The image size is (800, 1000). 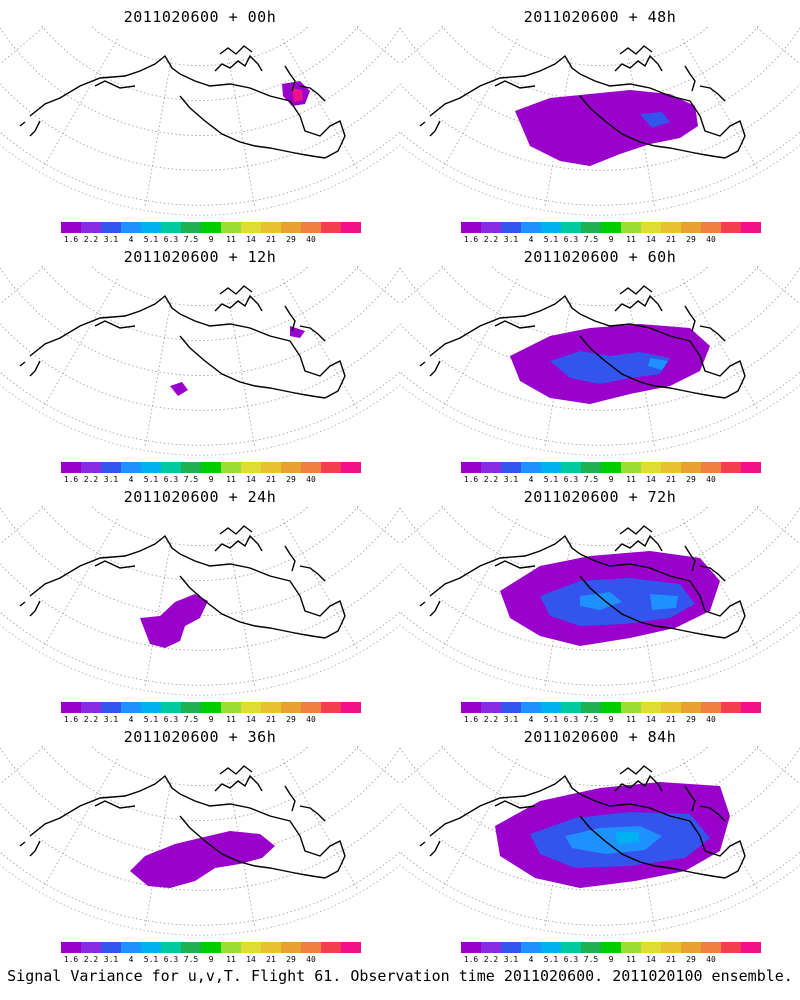 I want to click on panel-title: 2011020600 + 84h, so click(x=600, y=737).